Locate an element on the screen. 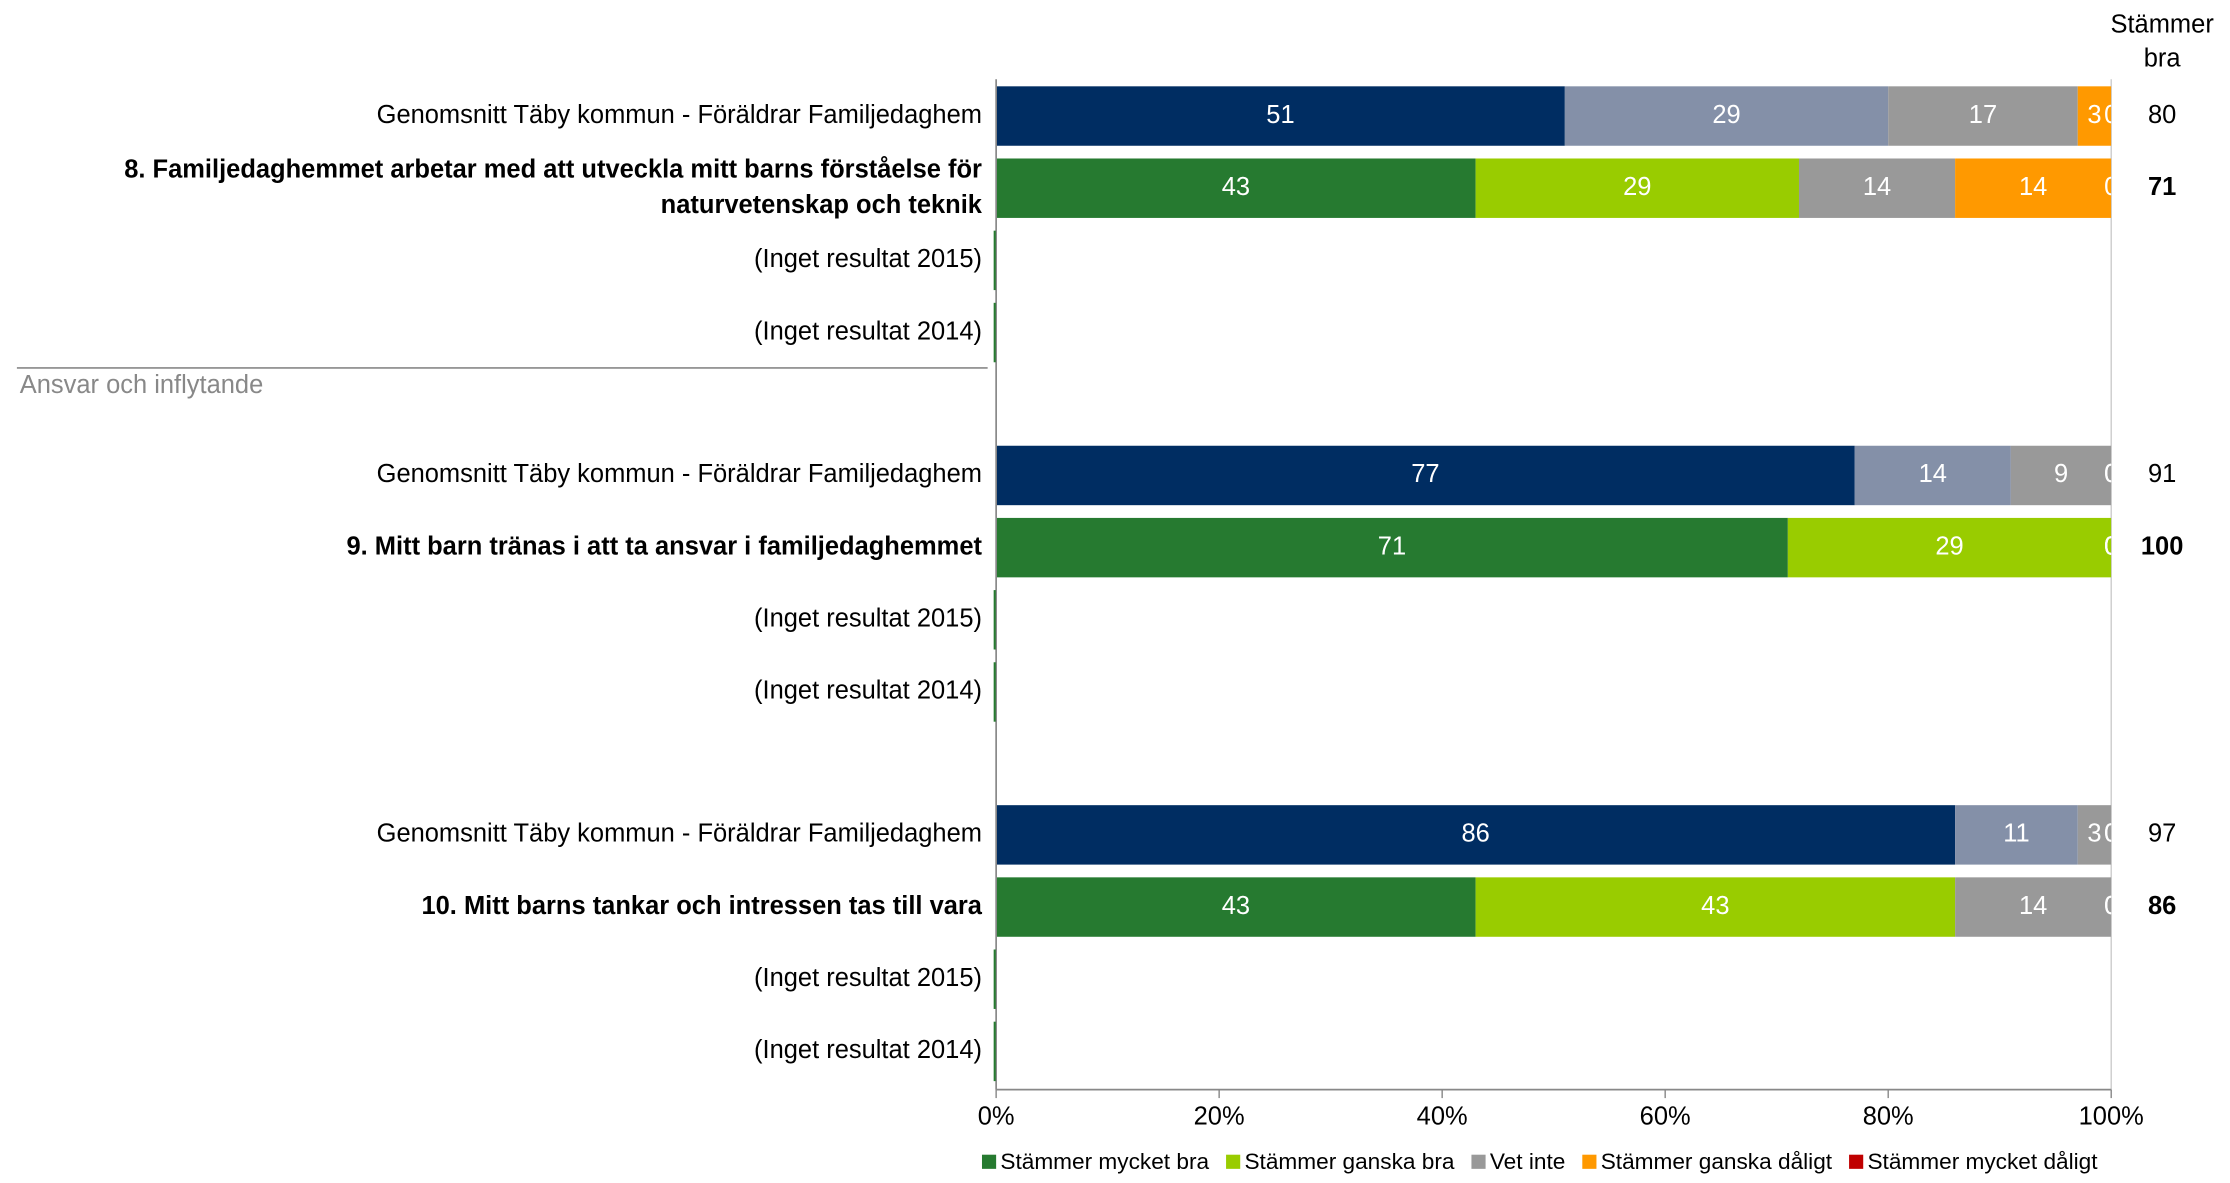 The height and width of the screenshot is (1183, 2230). data-label: 71 is located at coordinates (1392, 546).